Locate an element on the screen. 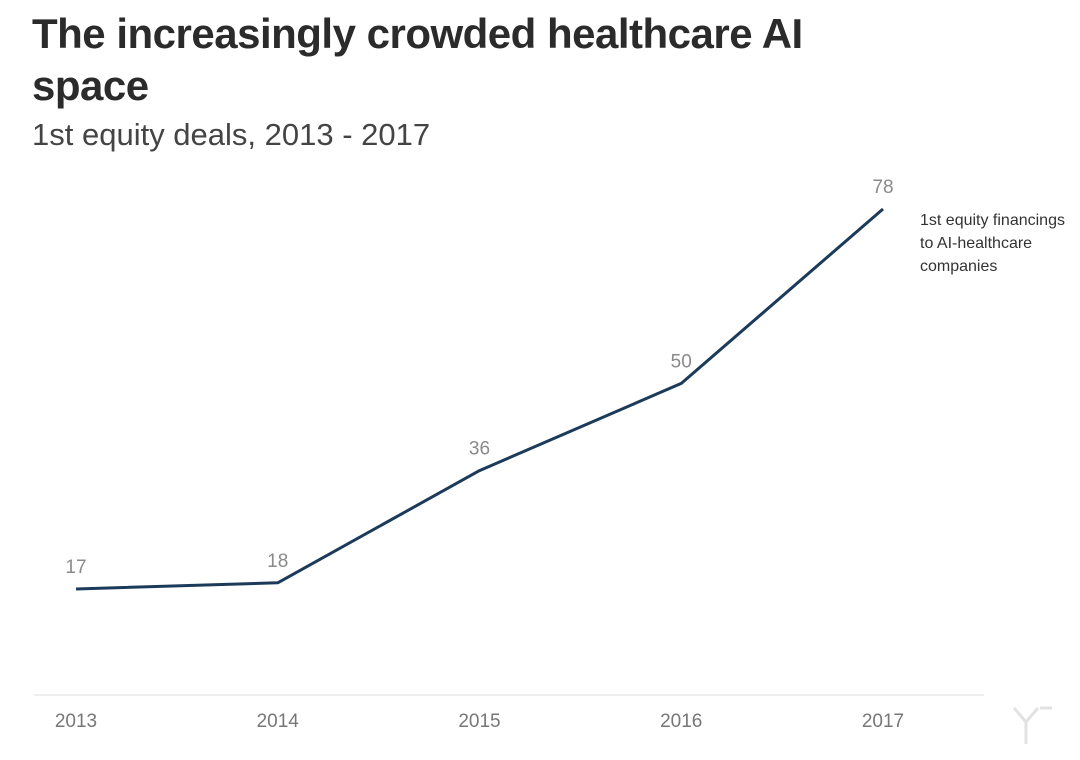 The width and height of the screenshot is (1080, 760). annotation-line-1: 1st equity financings is located at coordinates (992, 220).